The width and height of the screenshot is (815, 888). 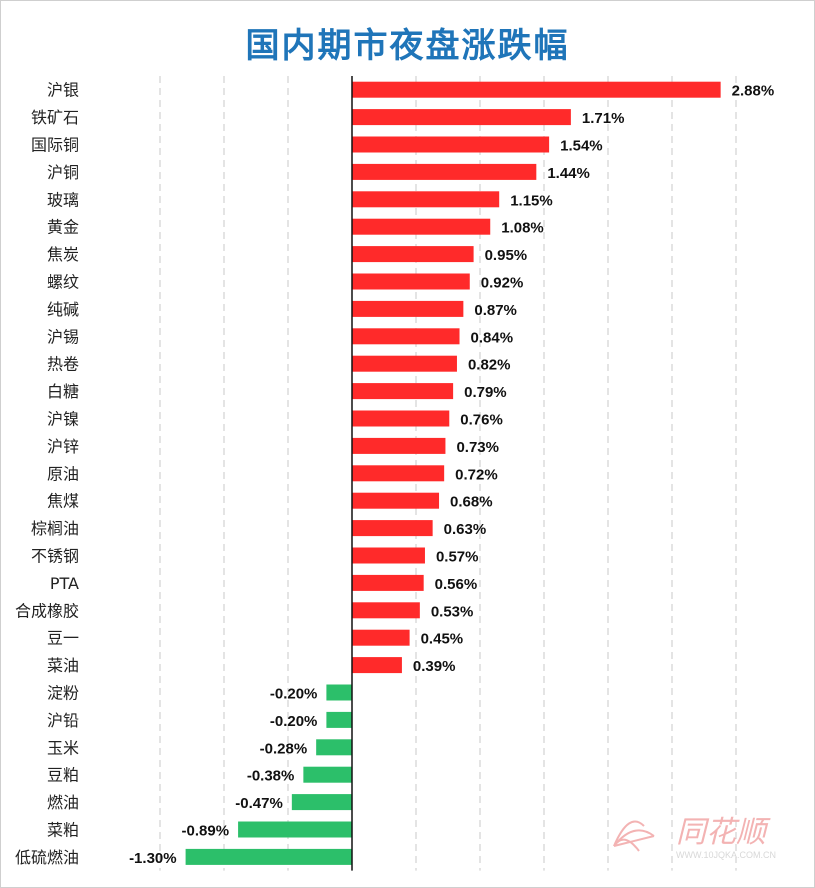 I want to click on category-label: 菜油, so click(x=63, y=665).